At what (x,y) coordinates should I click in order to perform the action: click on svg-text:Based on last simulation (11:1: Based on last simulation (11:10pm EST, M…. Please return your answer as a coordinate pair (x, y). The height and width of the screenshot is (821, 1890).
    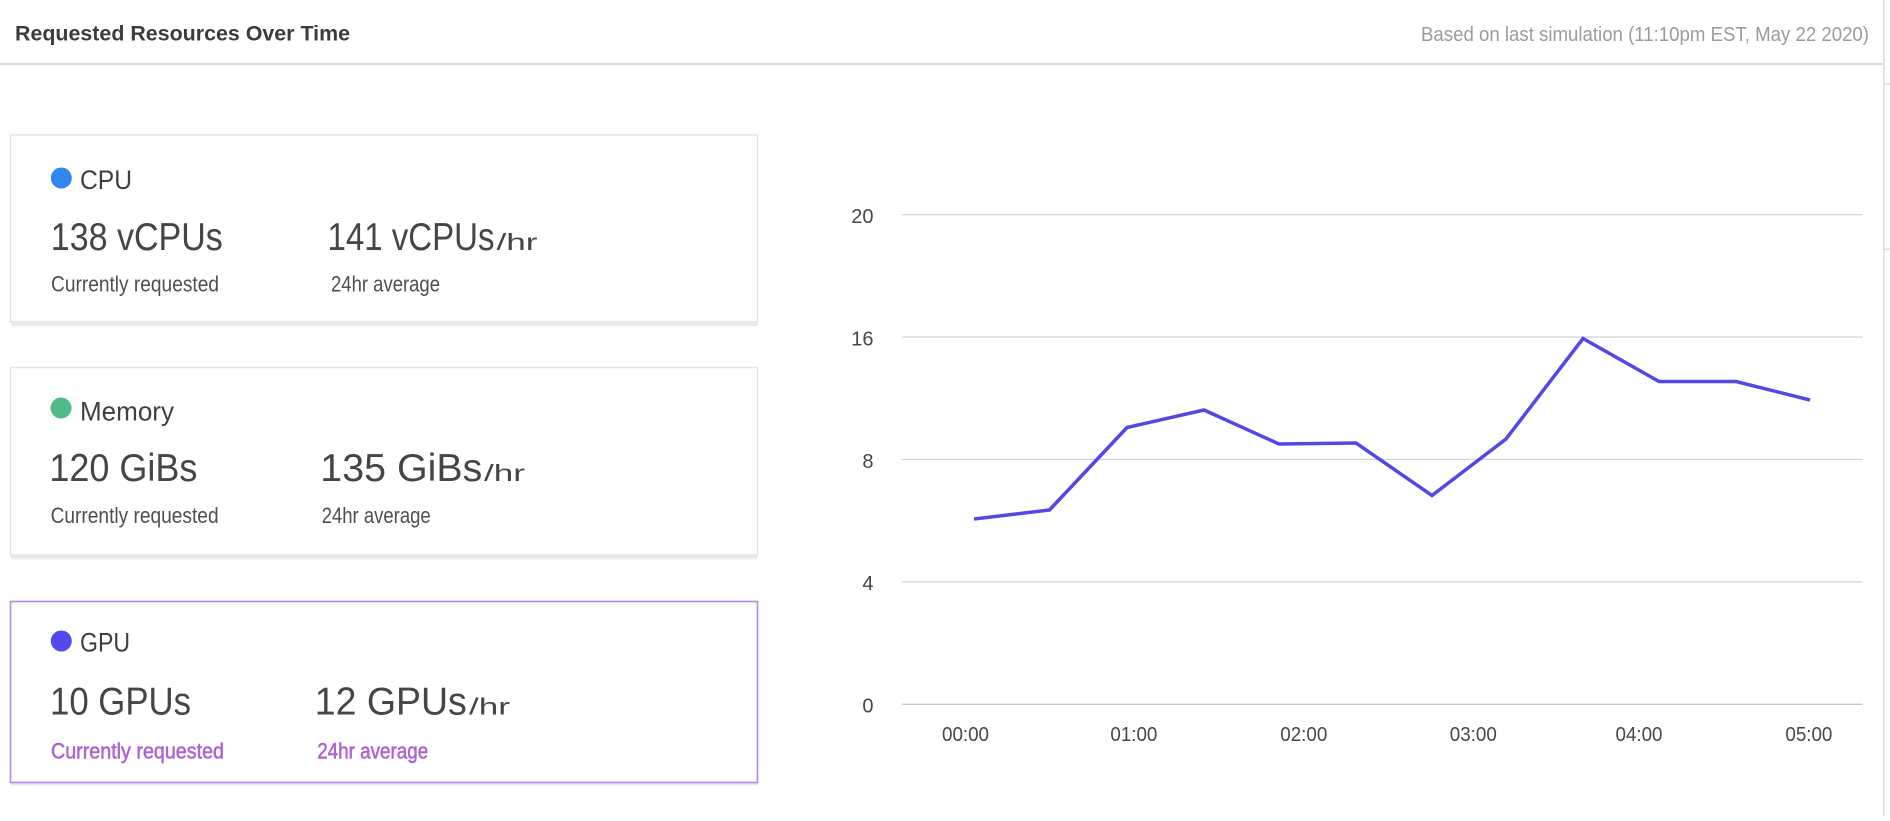
    Looking at the image, I should click on (1645, 35).